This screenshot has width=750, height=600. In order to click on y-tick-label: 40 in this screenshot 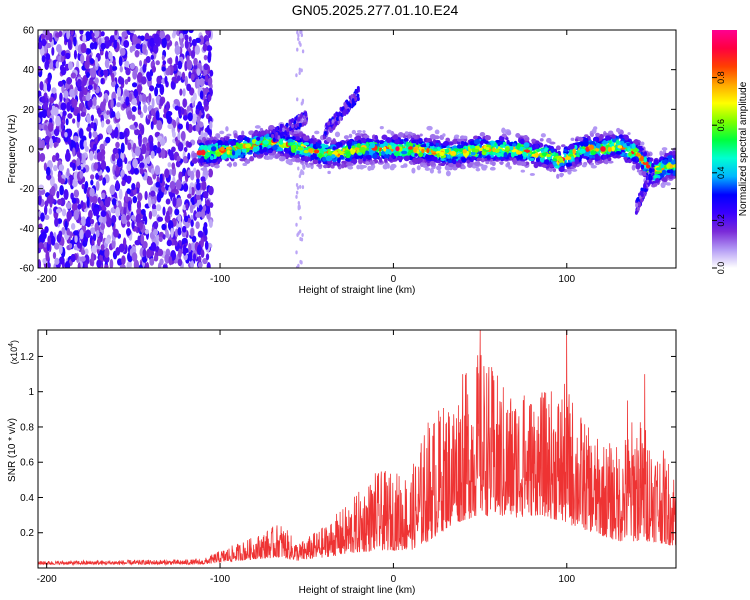, I will do `click(29, 70)`.